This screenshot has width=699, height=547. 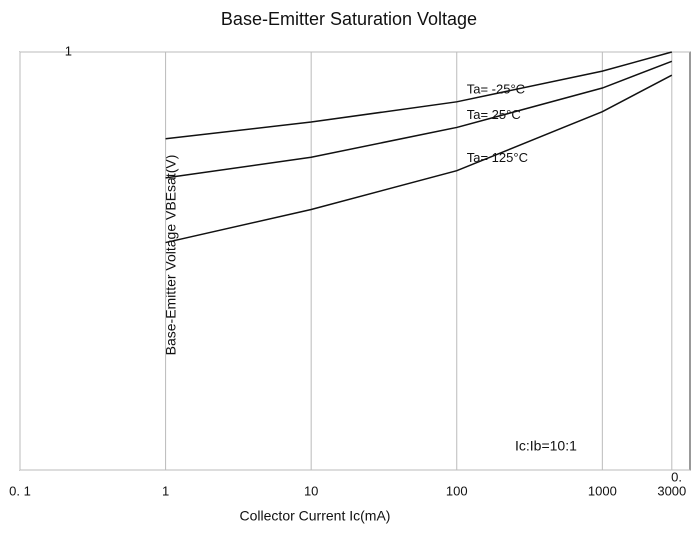 I want to click on x-tick-label: 1000, so click(x=602, y=490).